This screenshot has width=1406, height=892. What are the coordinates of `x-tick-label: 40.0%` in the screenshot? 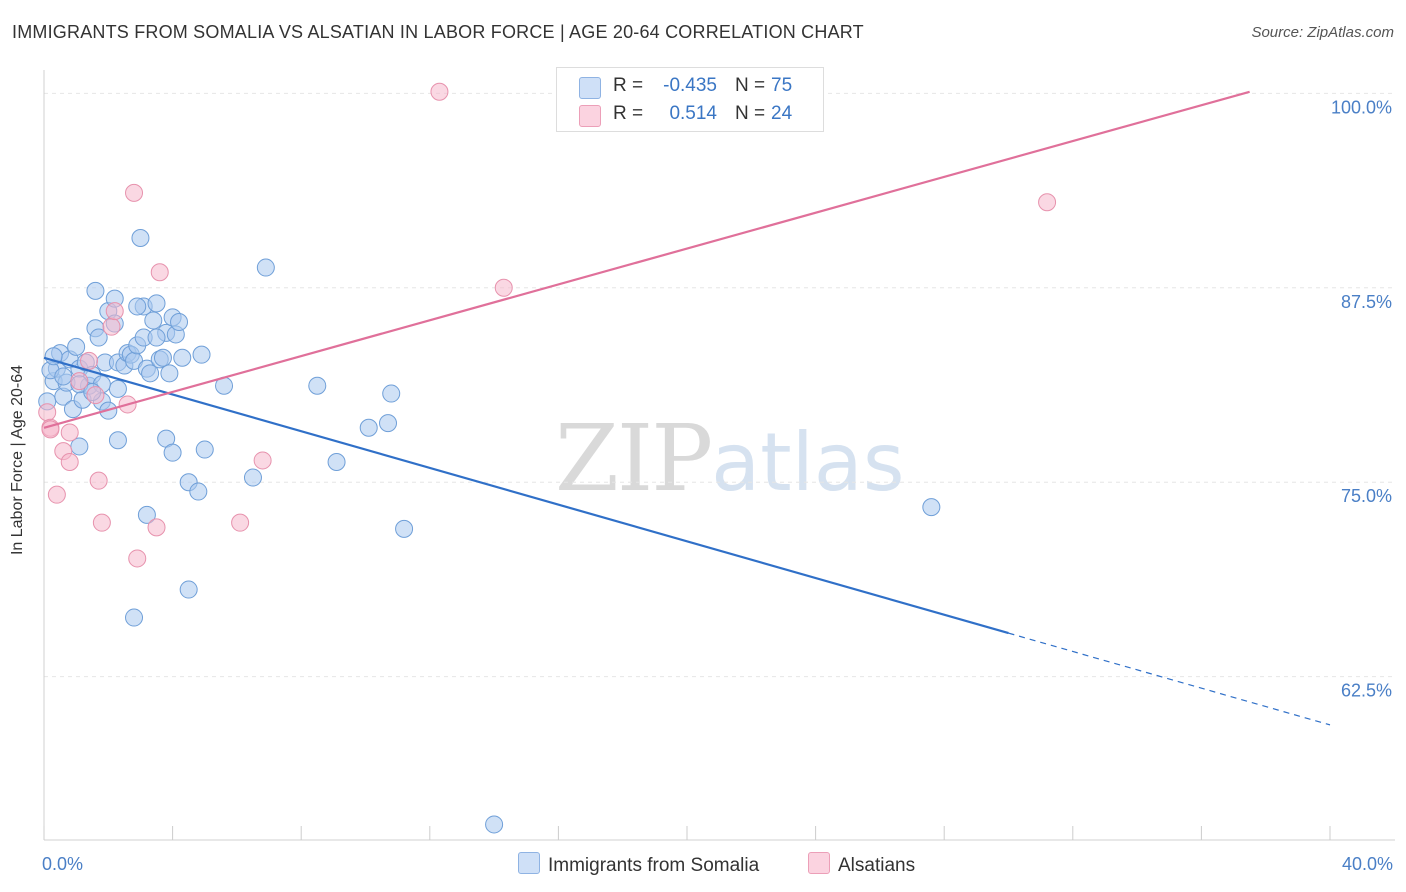 It's located at (1367, 864).